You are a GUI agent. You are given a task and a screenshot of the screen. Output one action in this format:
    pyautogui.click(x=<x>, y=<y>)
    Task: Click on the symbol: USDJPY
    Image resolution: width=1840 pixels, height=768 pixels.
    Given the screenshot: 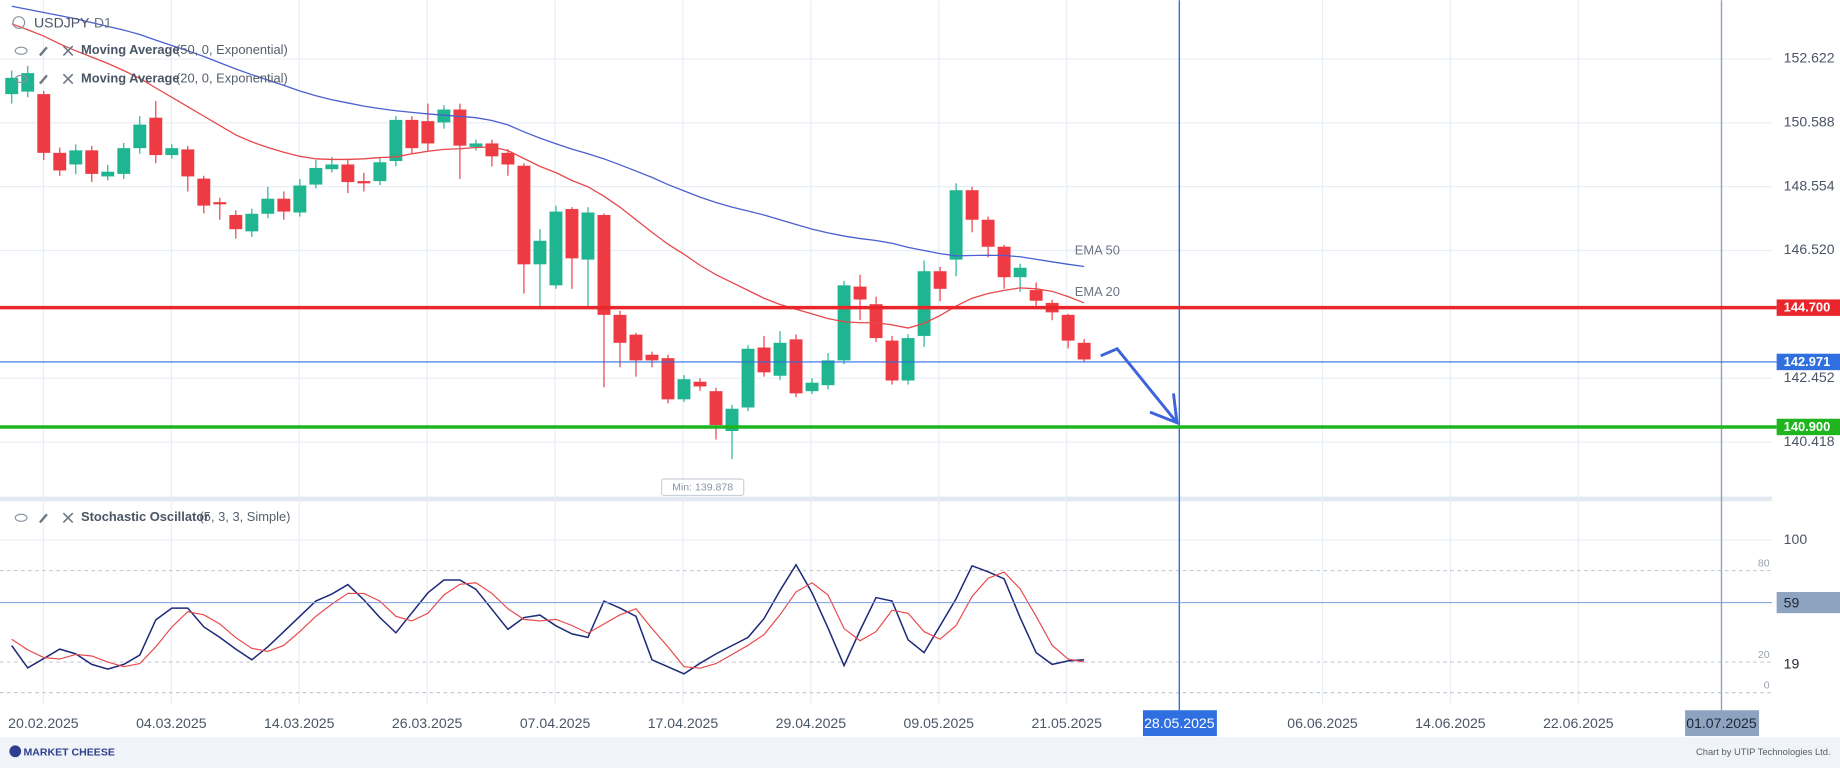 What is the action you would take?
    pyautogui.click(x=62, y=22)
    